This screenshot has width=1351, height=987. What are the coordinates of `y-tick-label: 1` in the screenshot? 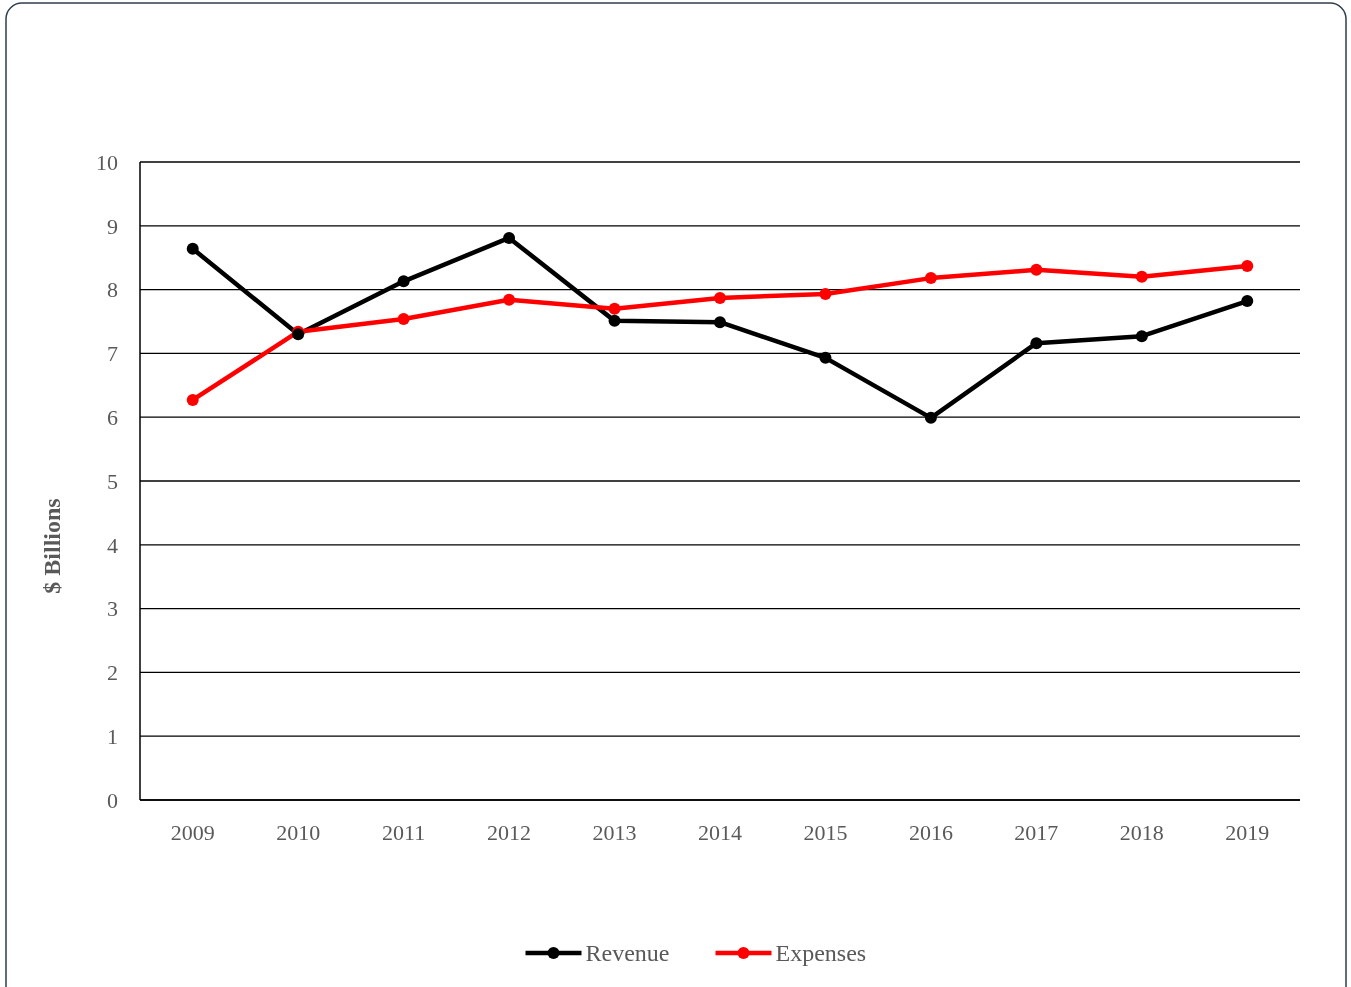 It's located at (112, 736).